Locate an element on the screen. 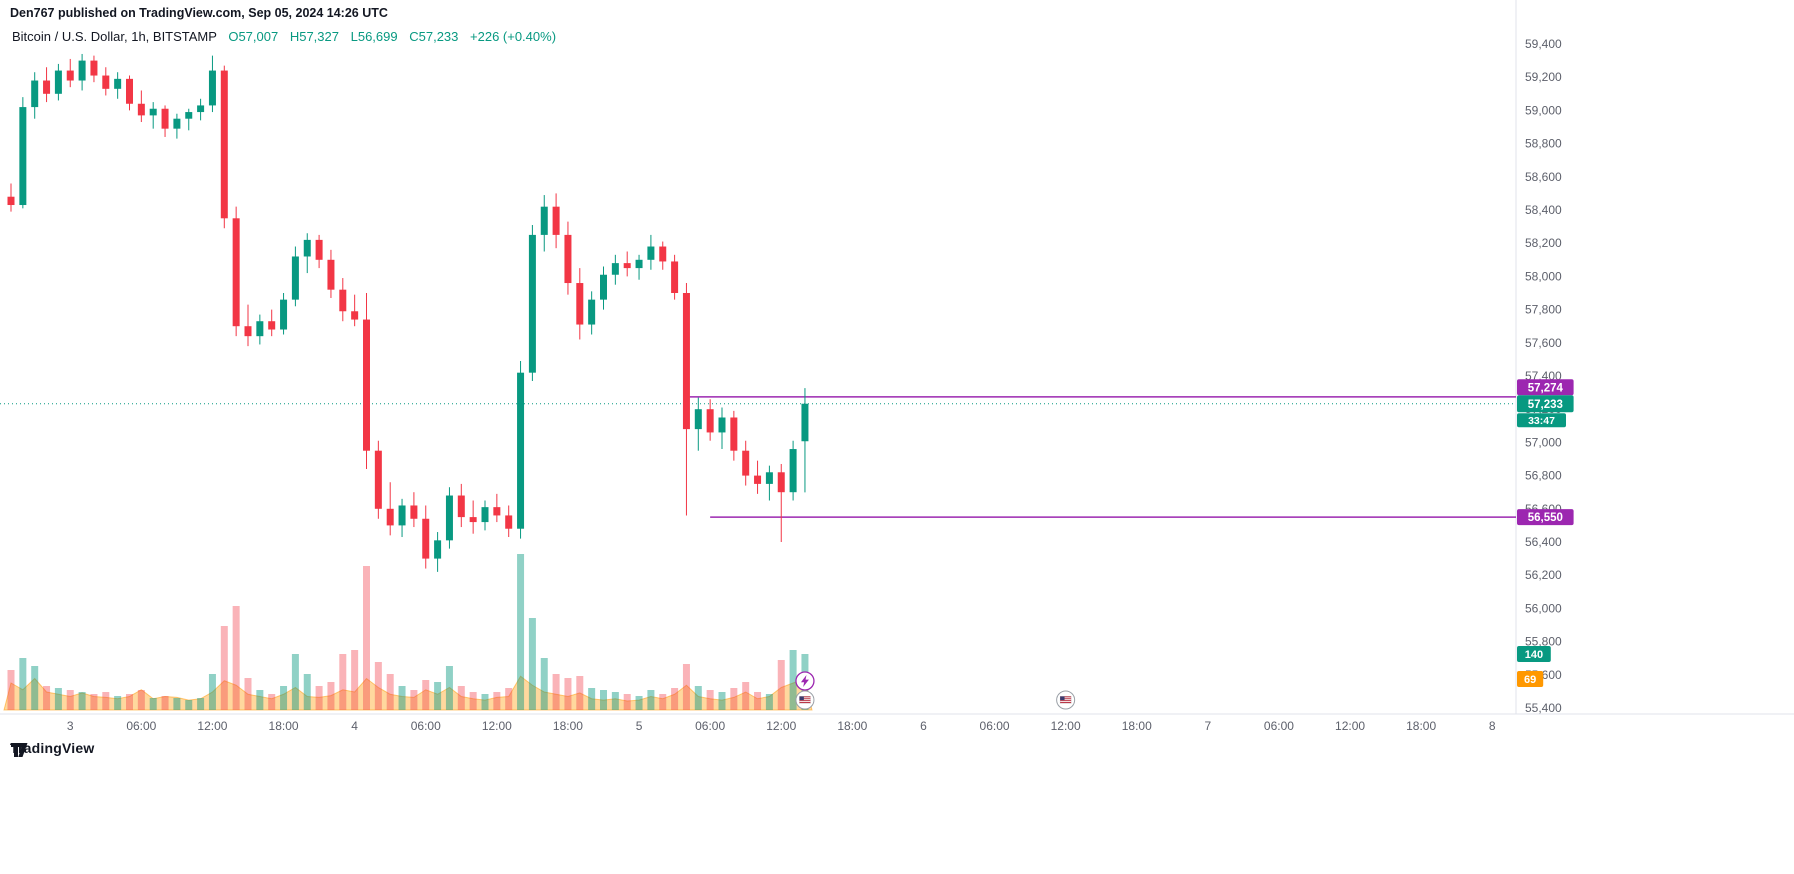 The height and width of the screenshot is (874, 1794). ohlc-close: C57,233 is located at coordinates (434, 36).